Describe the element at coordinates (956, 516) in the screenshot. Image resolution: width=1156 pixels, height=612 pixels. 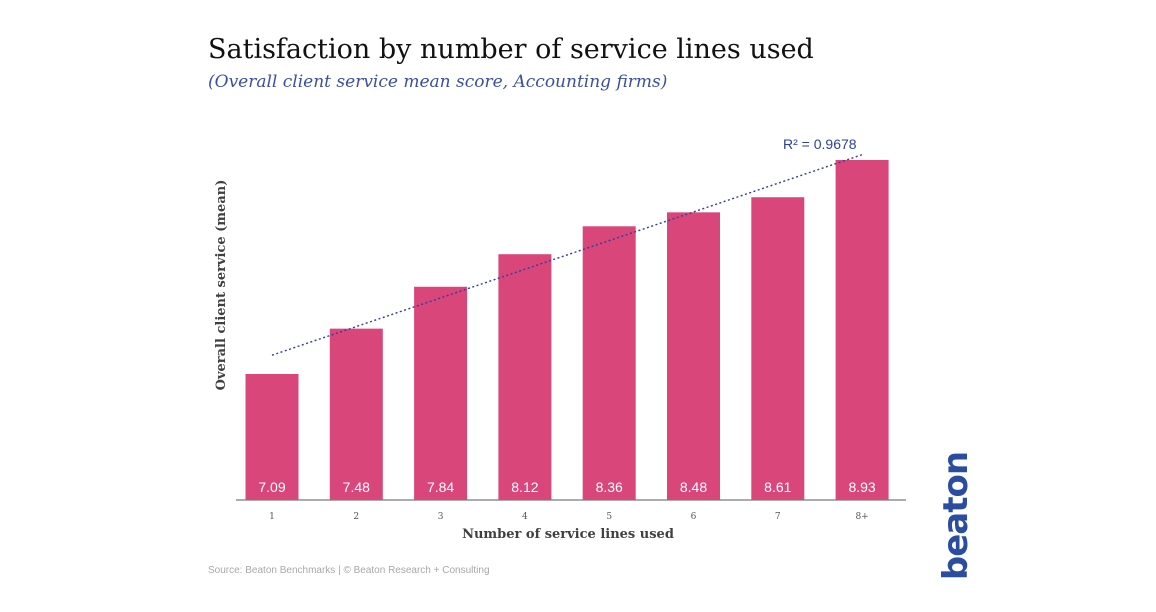
I see `beaton-logo: beaton` at that location.